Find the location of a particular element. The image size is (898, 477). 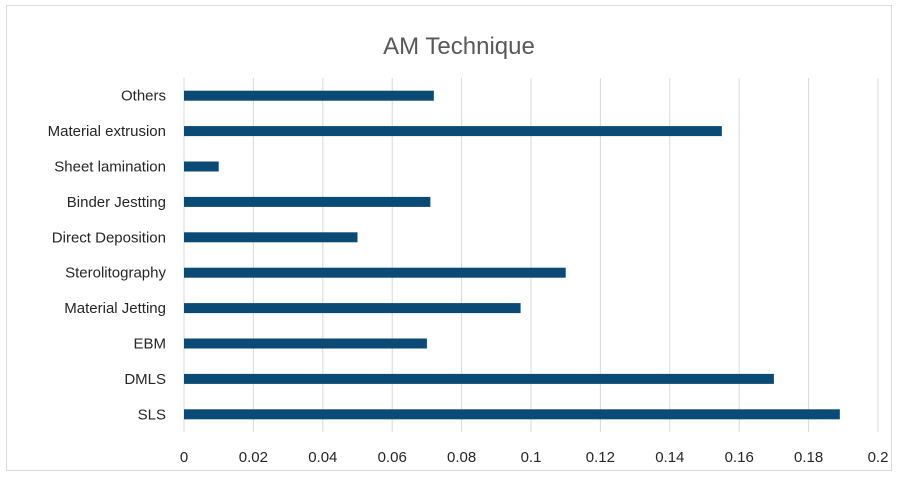

category-label: Direct Deposition is located at coordinates (109, 237).